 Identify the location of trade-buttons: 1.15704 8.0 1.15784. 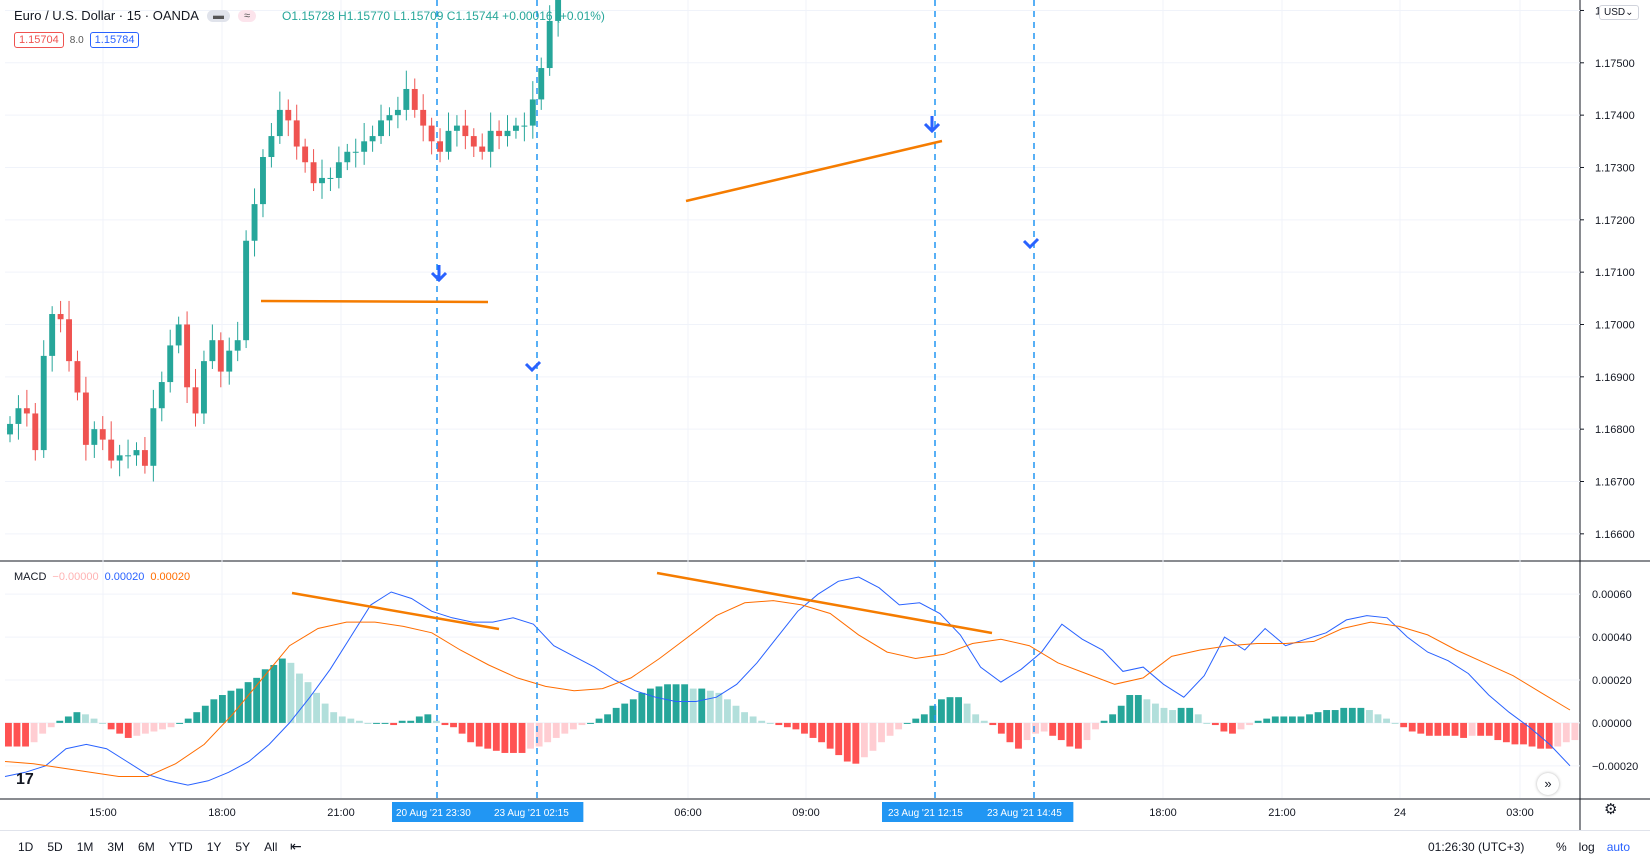
(77, 40).